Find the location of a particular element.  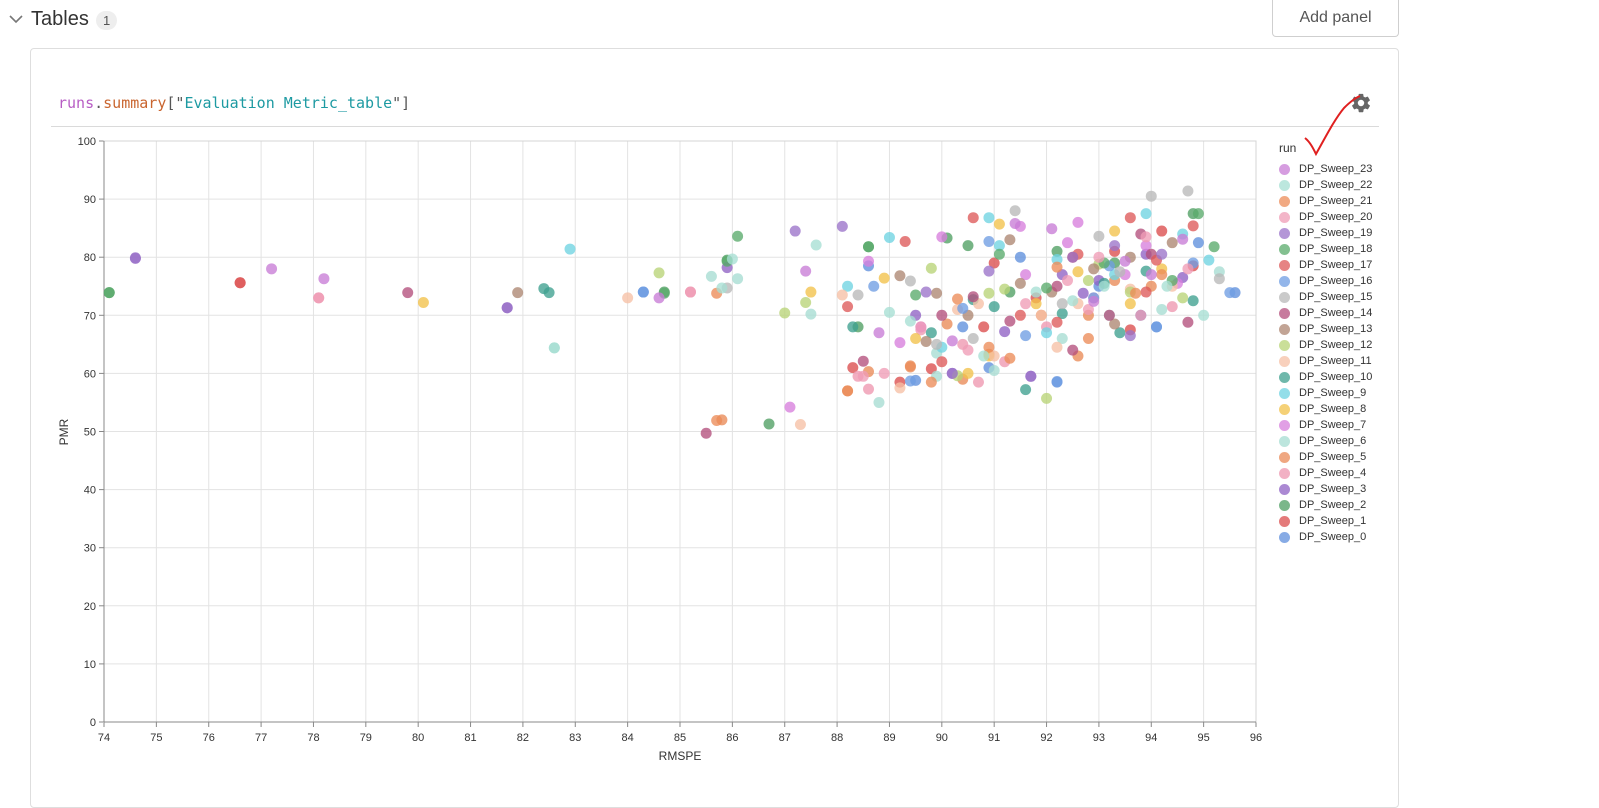

legend-item: DP_Sweep_0 is located at coordinates (1325, 537).